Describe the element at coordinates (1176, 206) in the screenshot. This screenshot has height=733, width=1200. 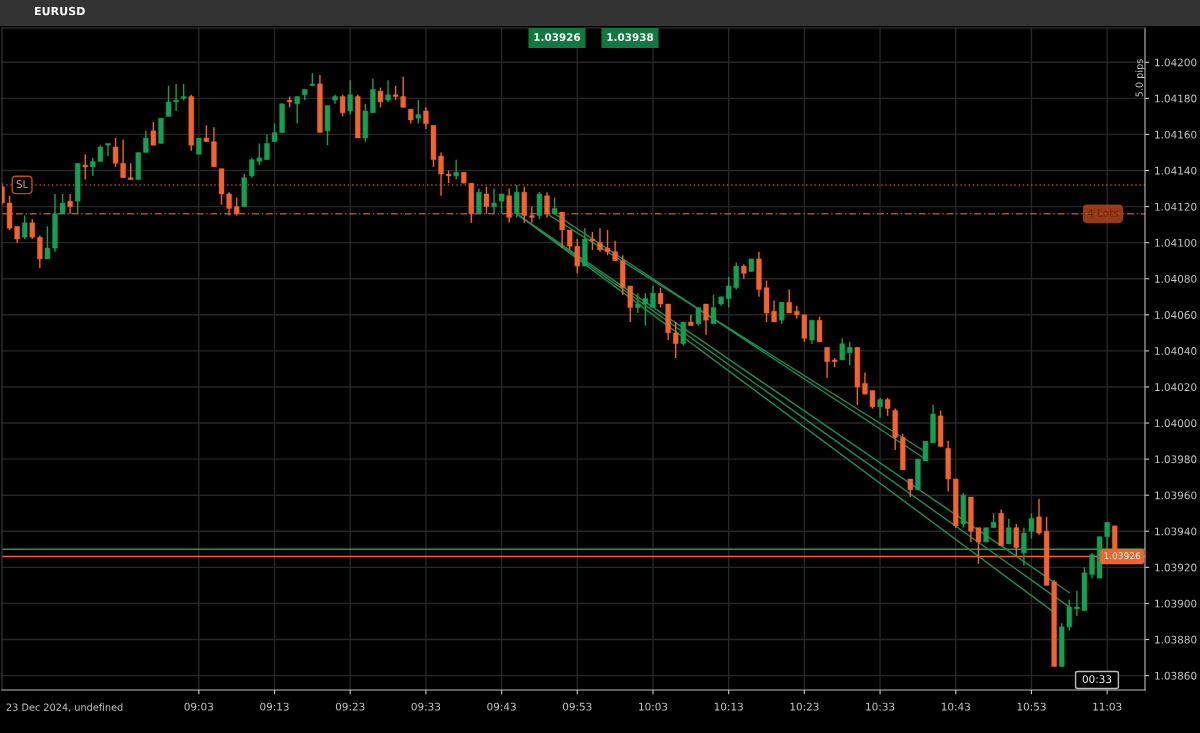
I see `y-tick-label: 1.04120` at that location.